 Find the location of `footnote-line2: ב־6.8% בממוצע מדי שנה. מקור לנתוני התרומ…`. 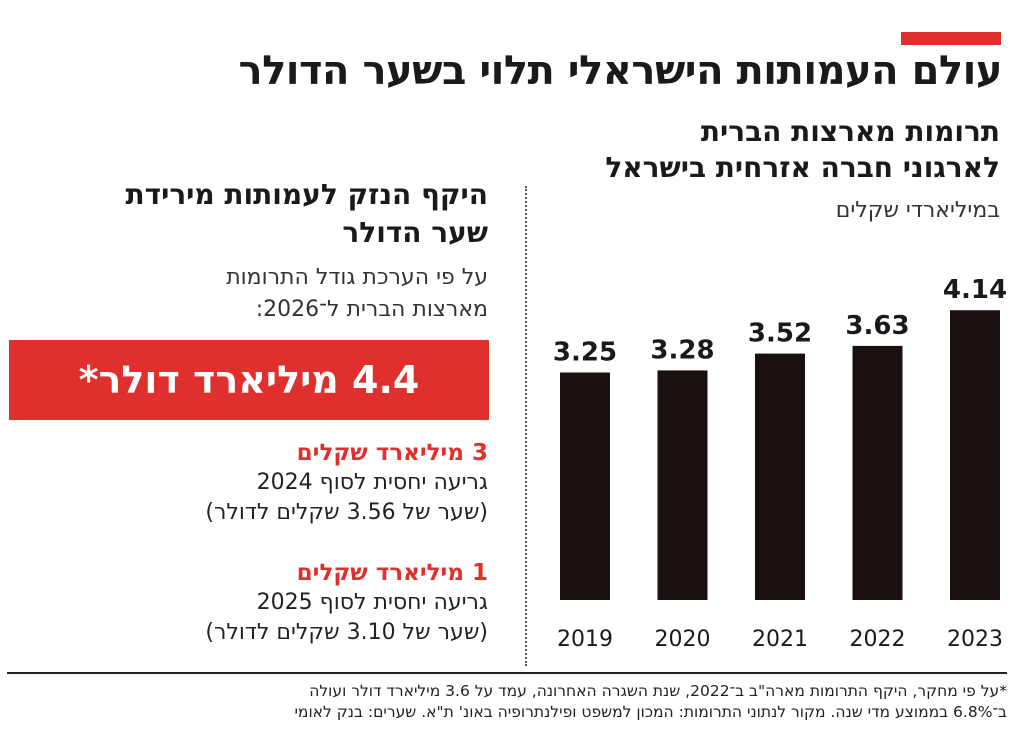

footnote-line2: ב־6.8% בממוצע מדי שנה. מקור לנתוני התרומ… is located at coordinates (650, 712).